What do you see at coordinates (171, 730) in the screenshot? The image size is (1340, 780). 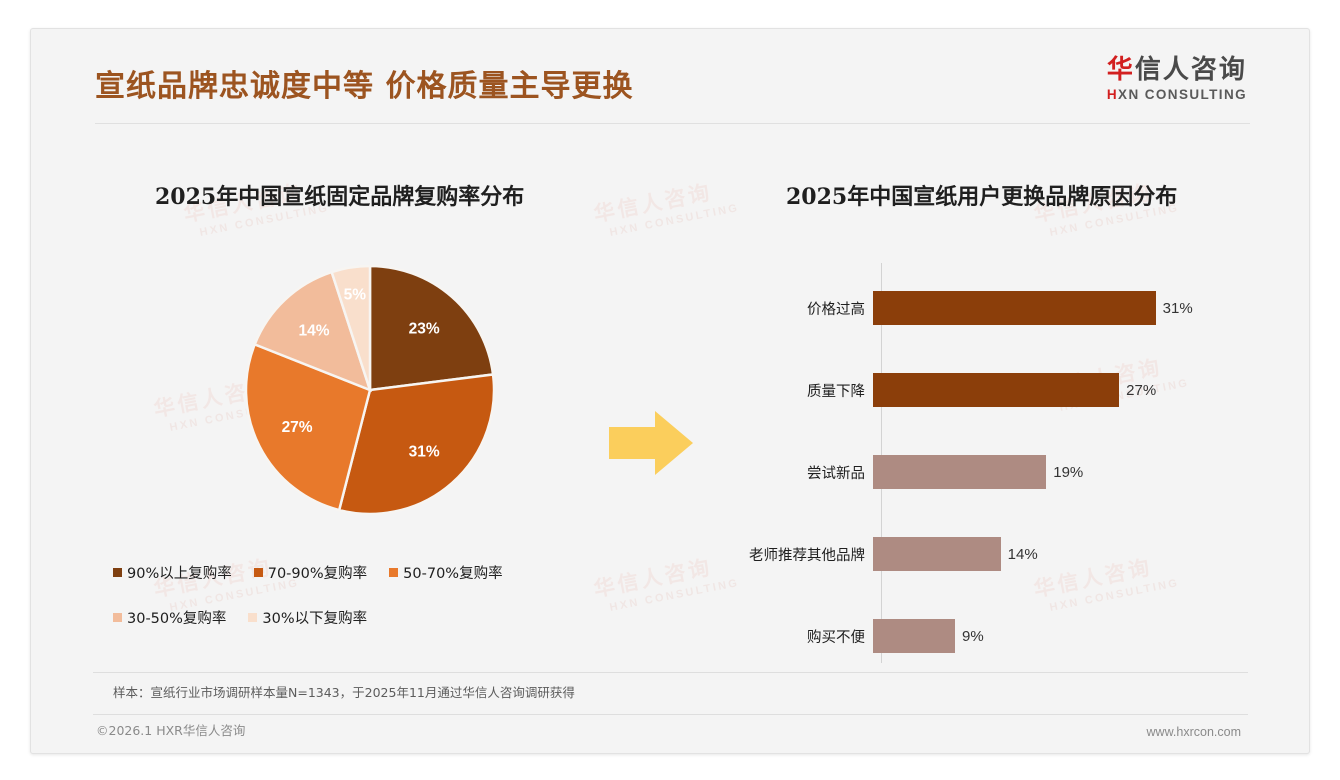 I see `copyright-text: ©2026.1 HXR华信人咨询` at bounding box center [171, 730].